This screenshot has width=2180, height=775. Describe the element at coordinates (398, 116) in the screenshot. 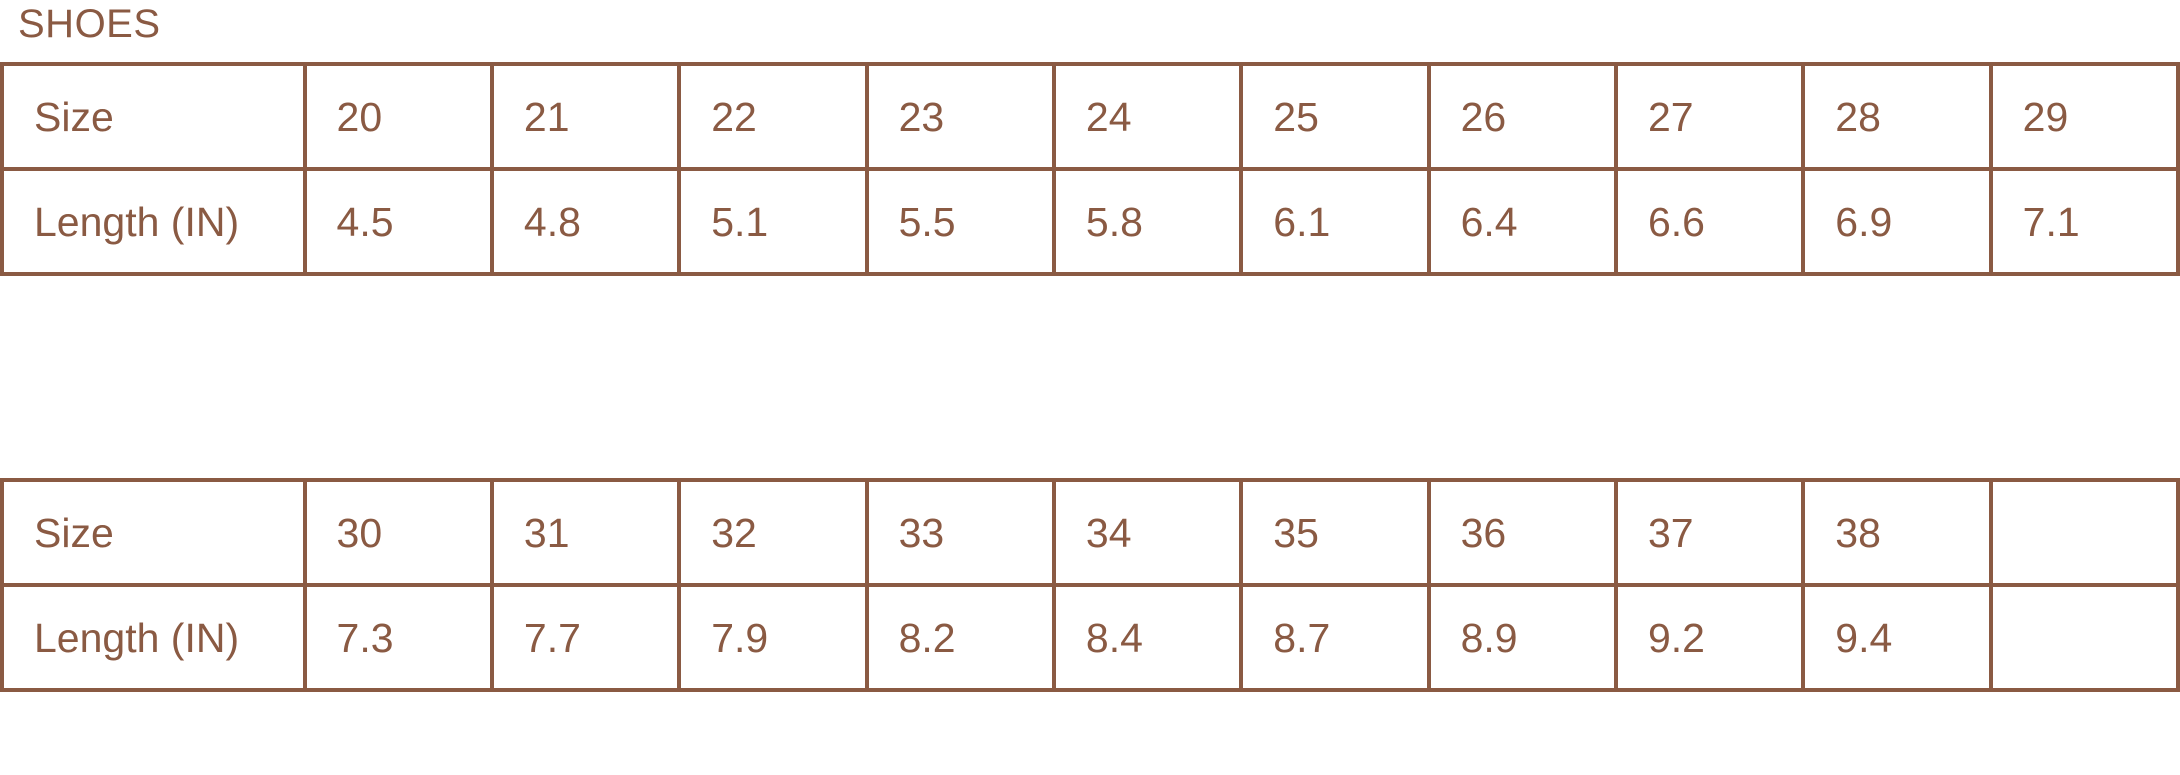

I see `size-cell: 20` at that location.